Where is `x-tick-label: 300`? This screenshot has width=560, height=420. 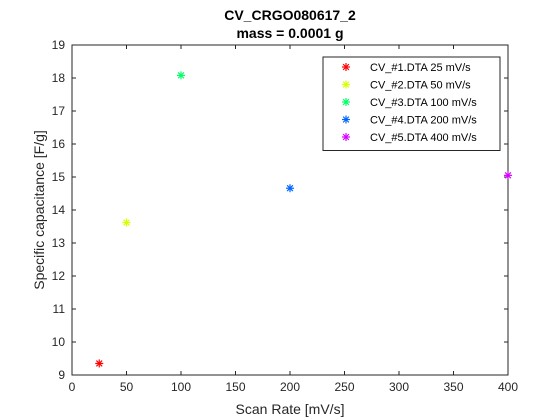
x-tick-label: 300 is located at coordinates (399, 387).